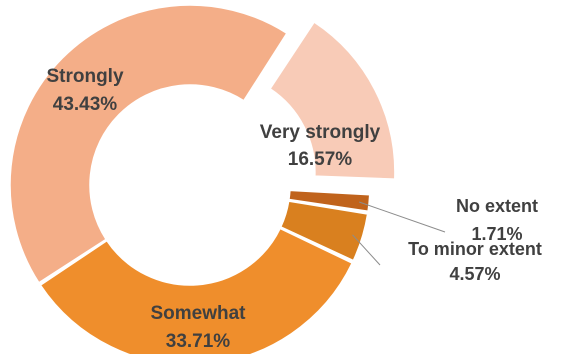 This screenshot has width=565, height=354. What do you see at coordinates (329, 201) in the screenshot?
I see `slice-no-extent` at bounding box center [329, 201].